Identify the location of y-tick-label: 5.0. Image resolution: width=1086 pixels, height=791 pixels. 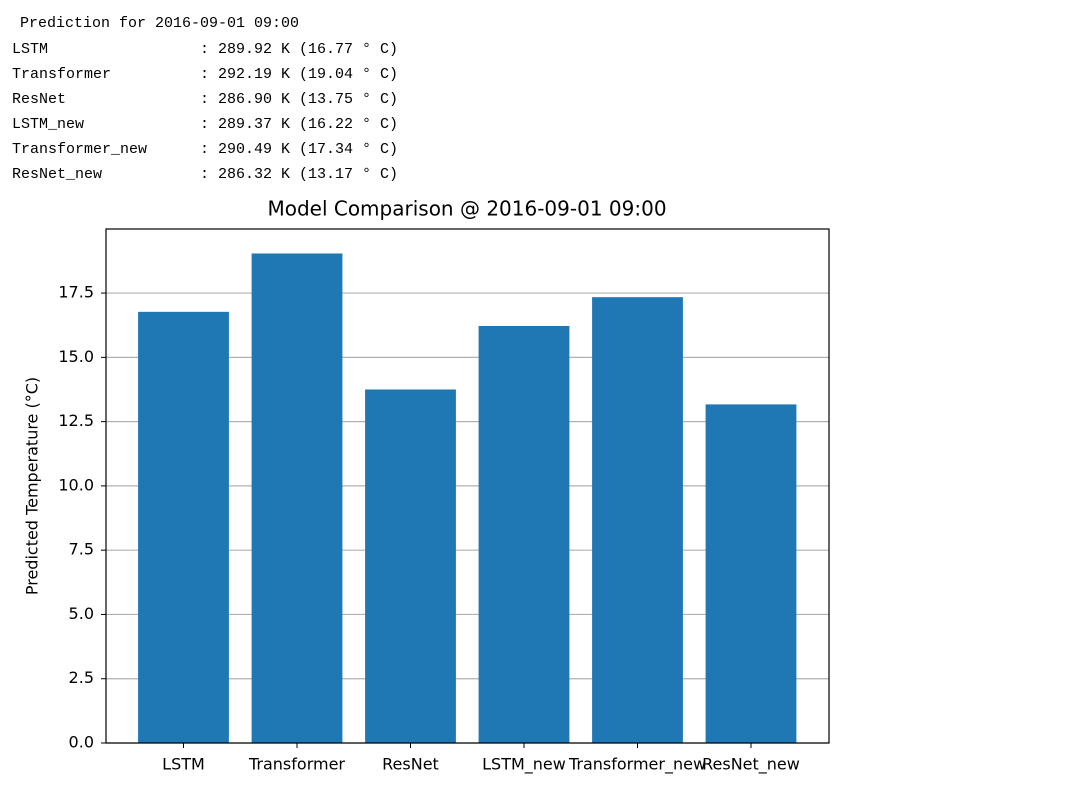
(81, 613).